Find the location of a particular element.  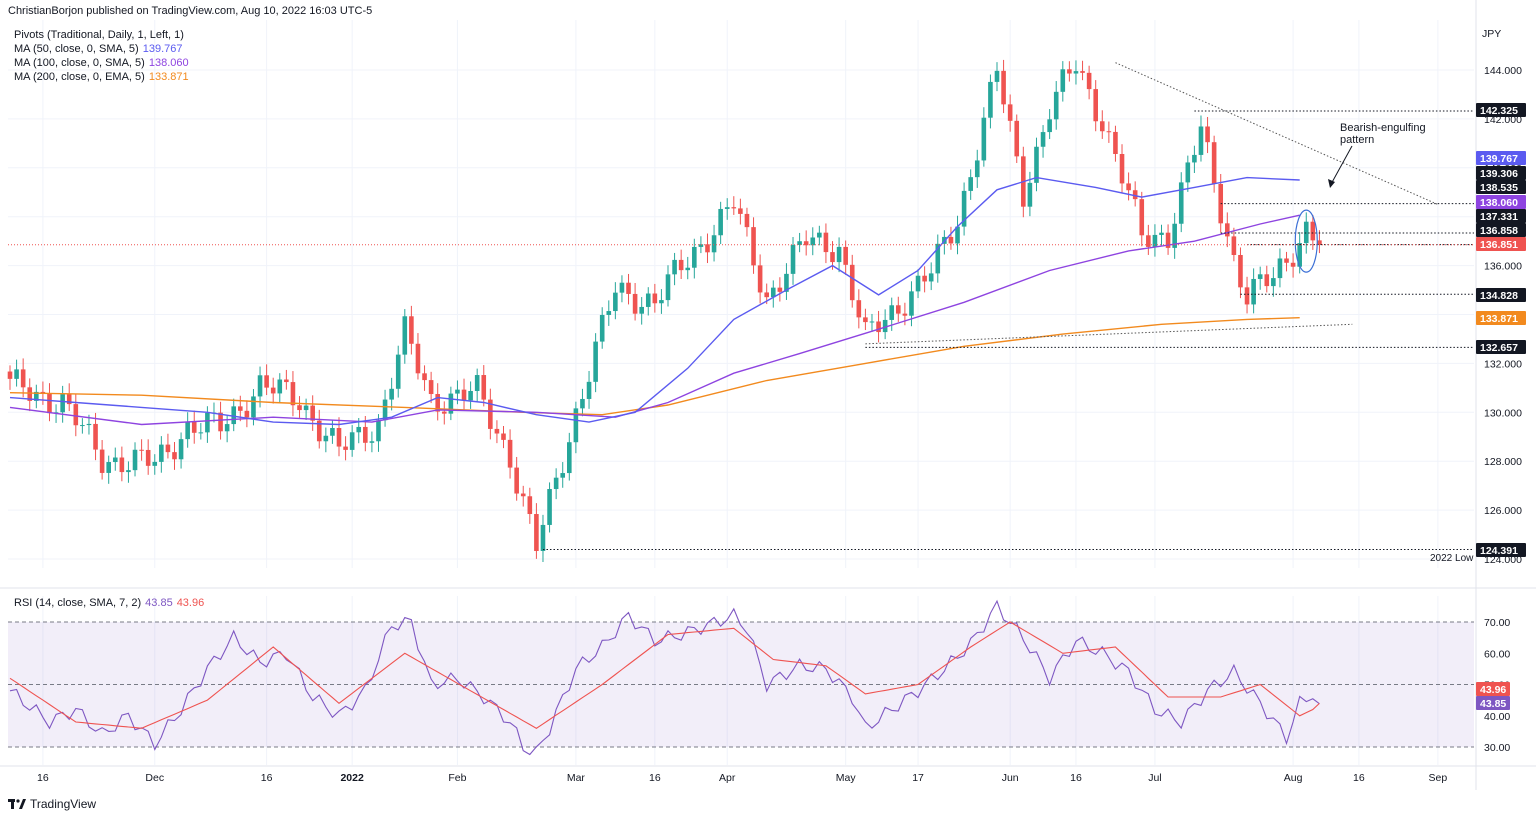

time-tick-label: Mar is located at coordinates (576, 778).